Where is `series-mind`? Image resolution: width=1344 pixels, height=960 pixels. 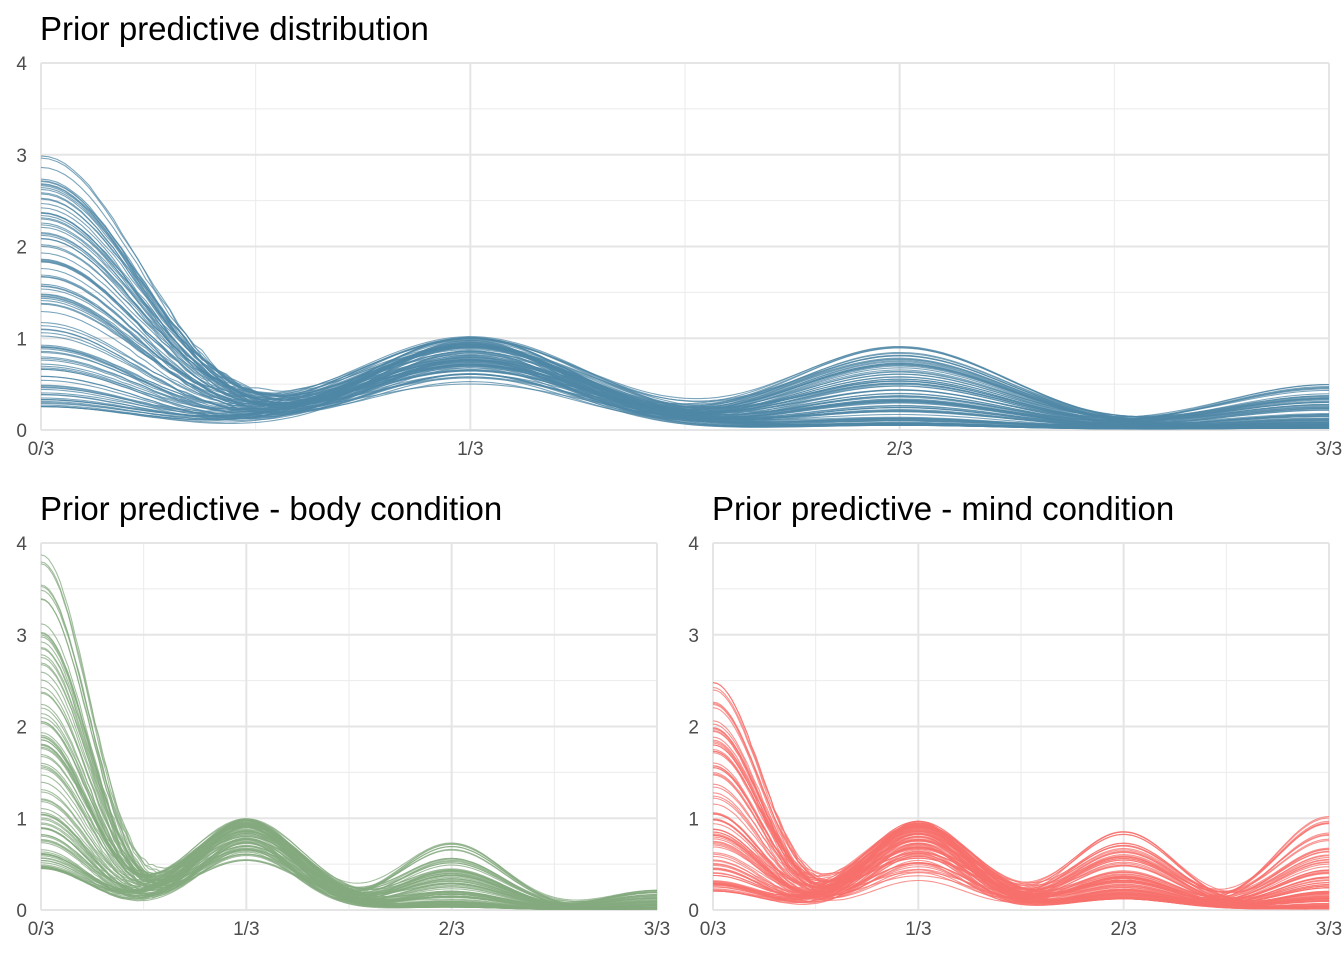
series-mind is located at coordinates (1021, 796).